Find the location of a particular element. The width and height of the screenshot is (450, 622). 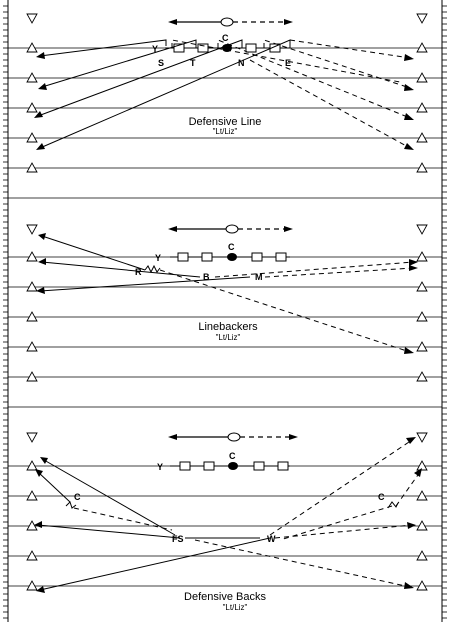

defender-label: M is located at coordinates (259, 277).